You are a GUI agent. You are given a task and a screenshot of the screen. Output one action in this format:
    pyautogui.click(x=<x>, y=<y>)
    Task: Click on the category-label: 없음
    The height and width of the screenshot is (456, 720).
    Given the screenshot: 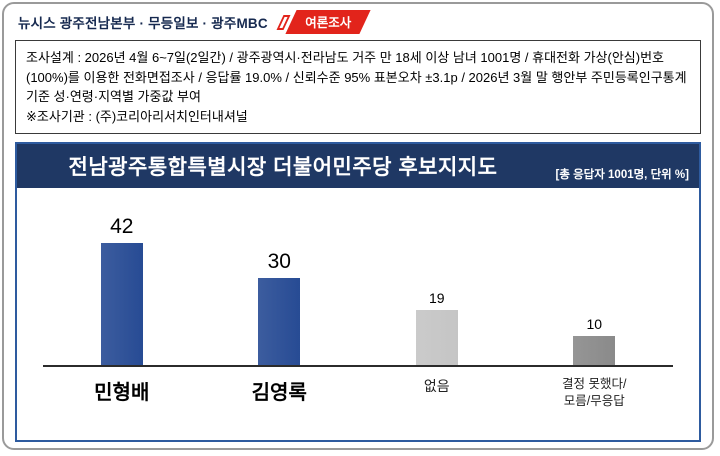 What is the action you would take?
    pyautogui.click(x=436, y=386)
    